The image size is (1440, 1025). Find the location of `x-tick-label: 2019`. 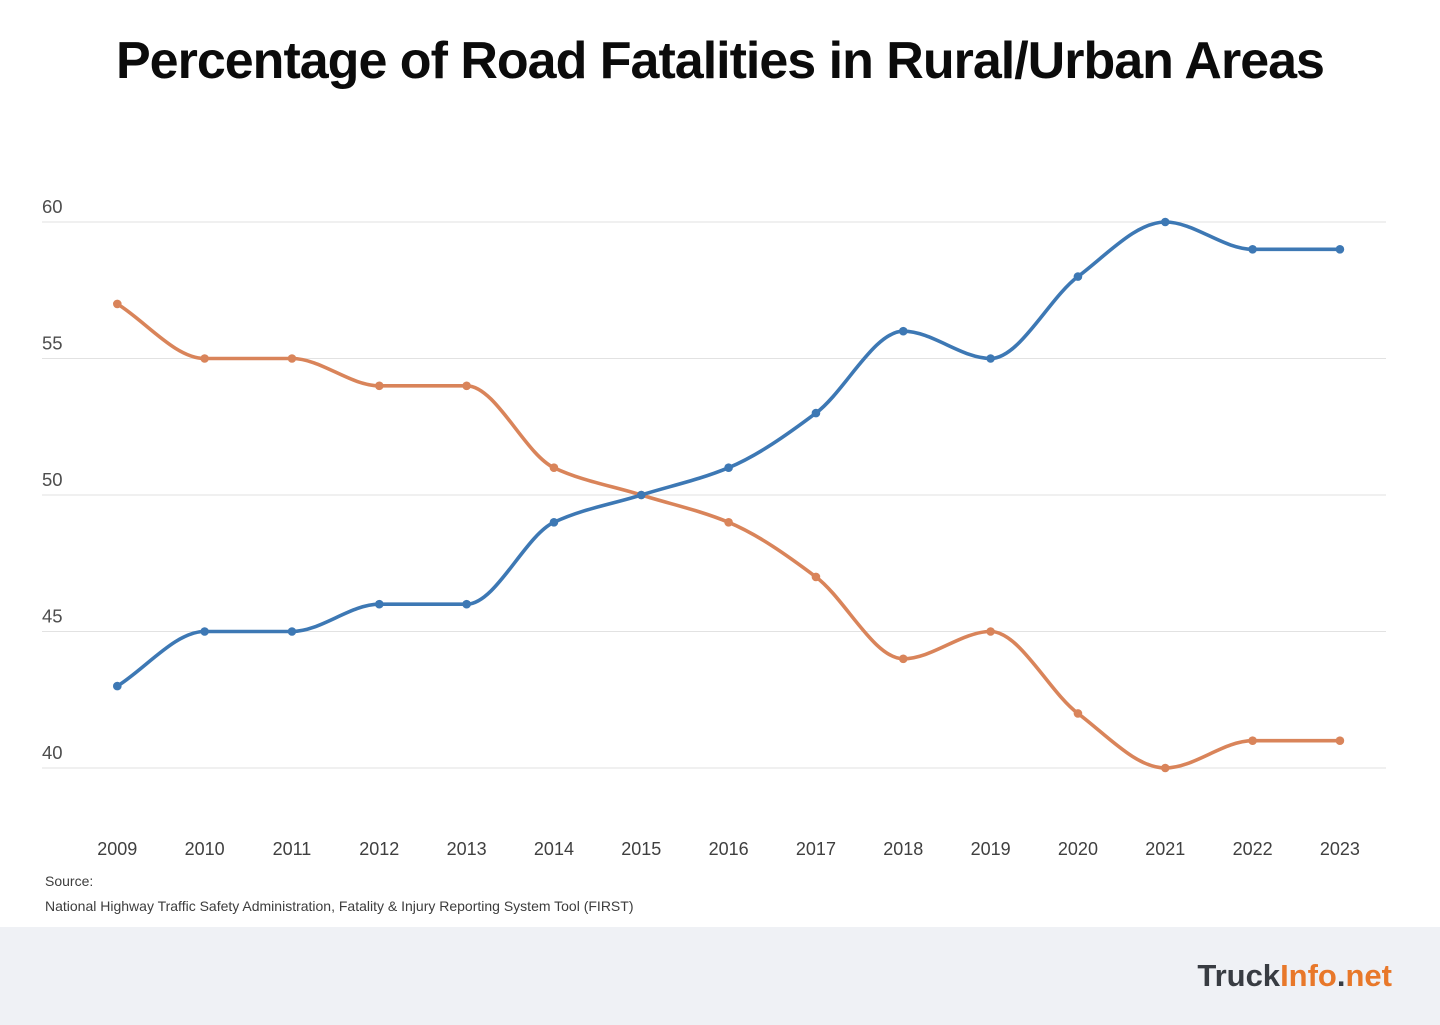

x-tick-label: 2019 is located at coordinates (991, 849).